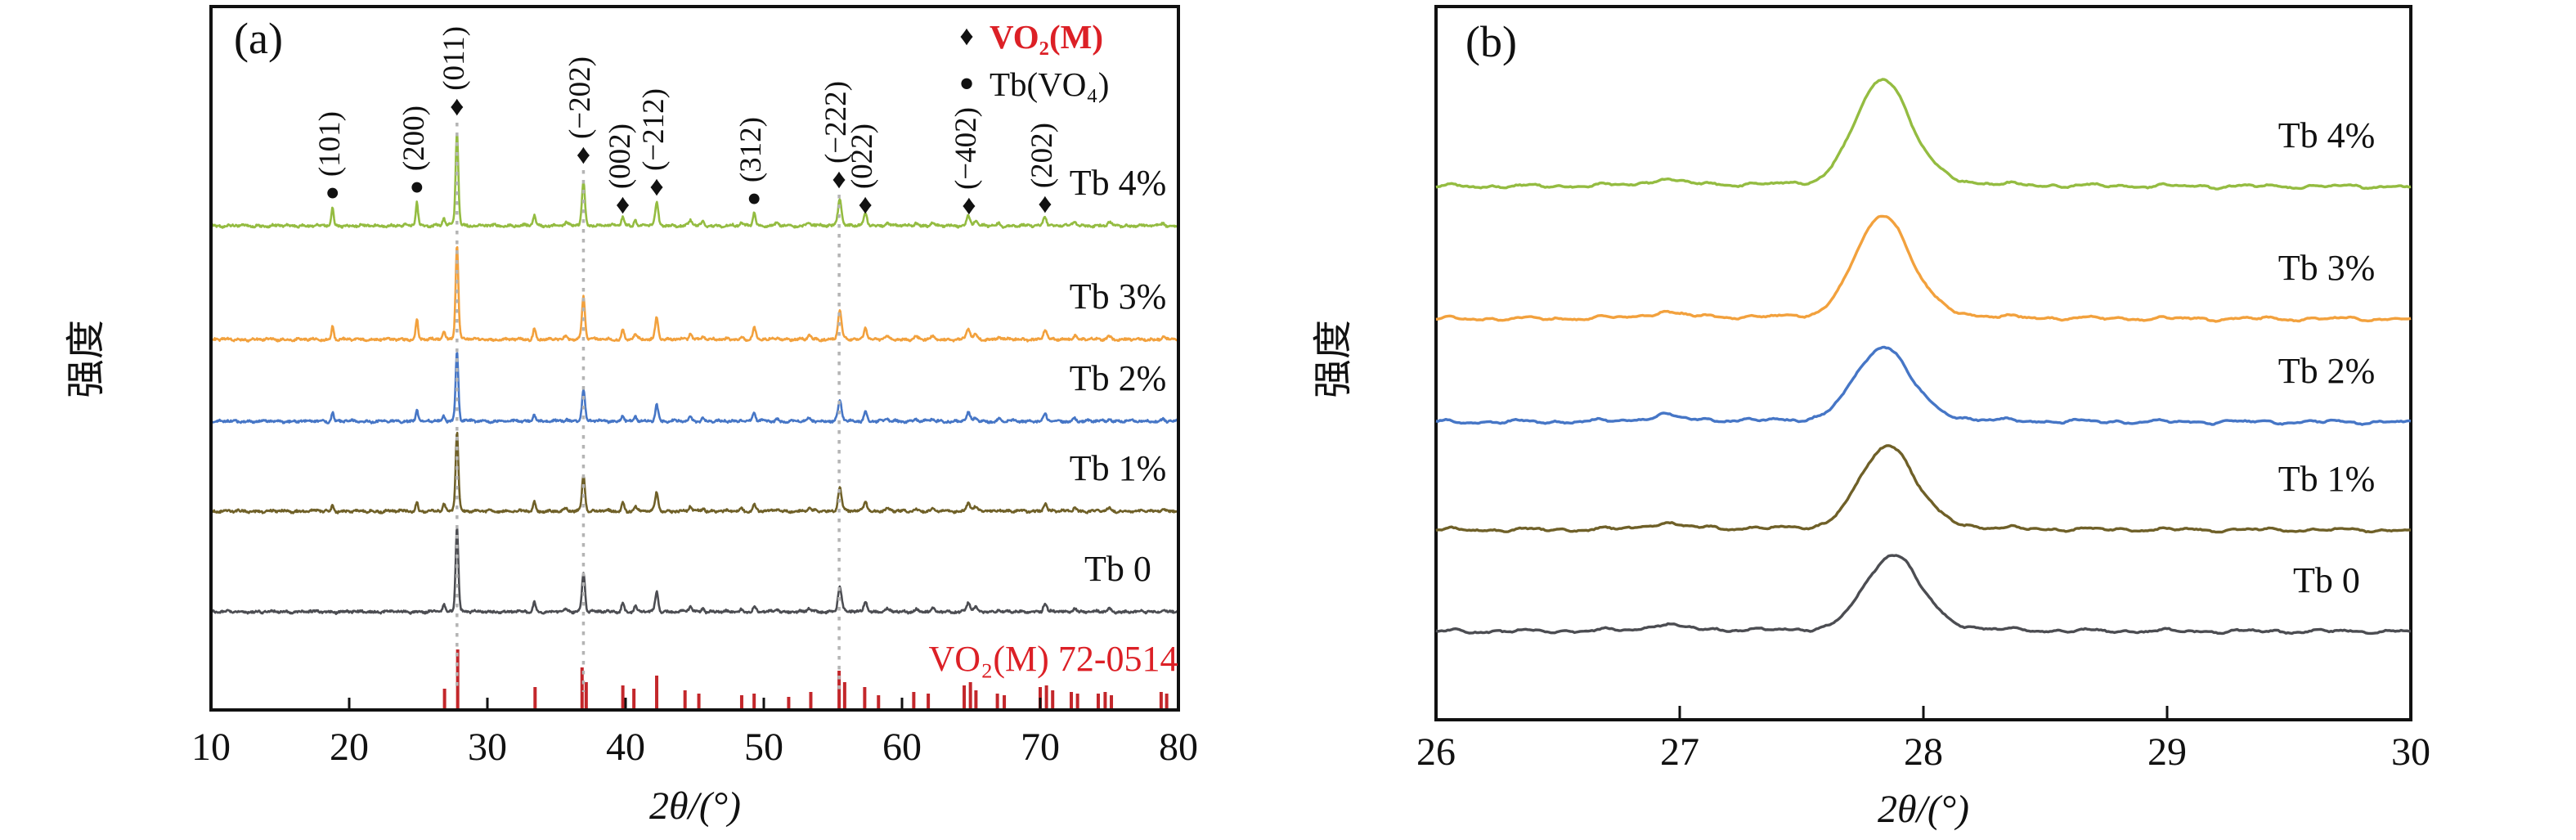 This screenshot has width=2576, height=840. I want to click on x-tick-label: 70, so click(1040, 747).